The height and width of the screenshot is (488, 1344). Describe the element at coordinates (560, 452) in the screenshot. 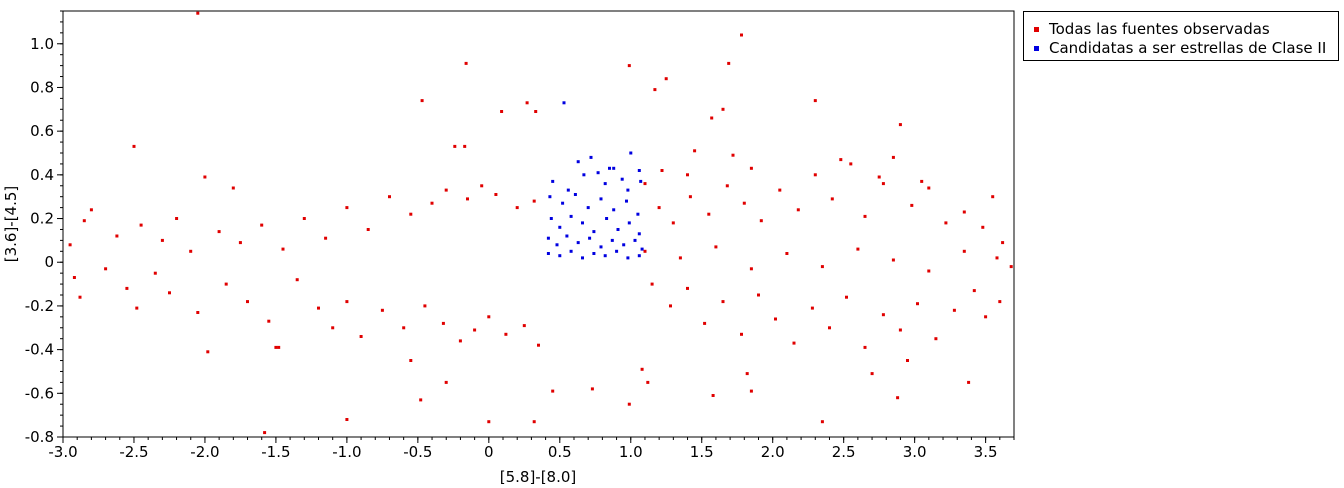

I see `x-tick-label: 0.5` at that location.